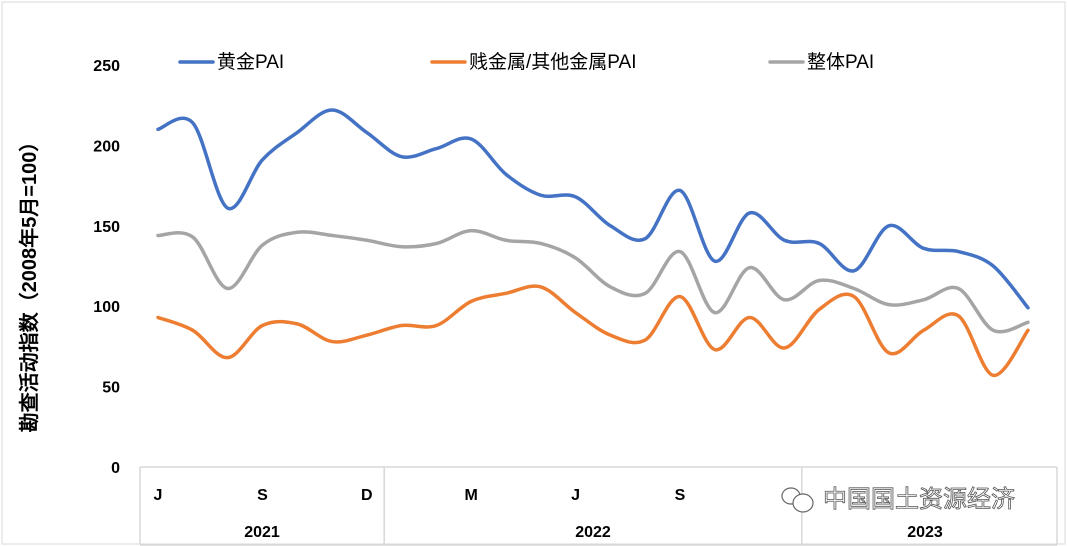 This screenshot has height=546, width=1067. I want to click on wechat-icon, so click(797, 500).